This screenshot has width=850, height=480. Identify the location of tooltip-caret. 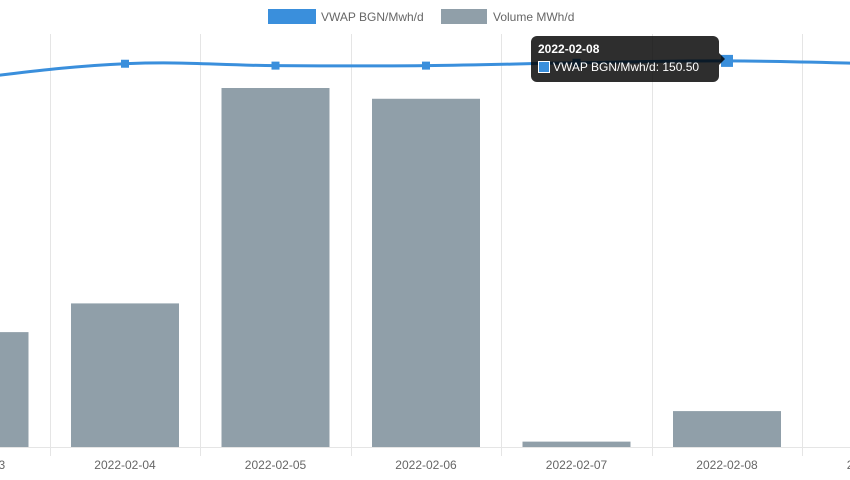
(722, 59).